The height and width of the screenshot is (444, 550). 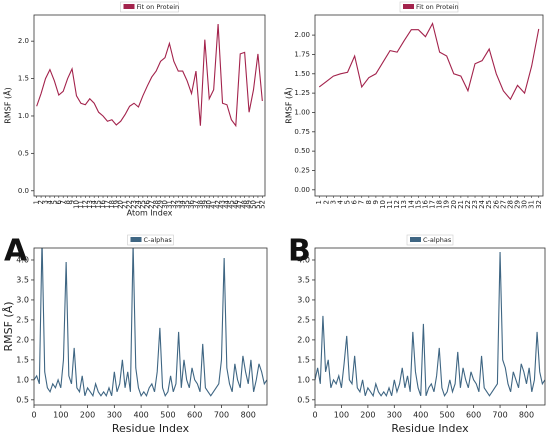 What do you see at coordinates (475, 204) in the screenshot?
I see `x-tick-label: 23` at bounding box center [475, 204].